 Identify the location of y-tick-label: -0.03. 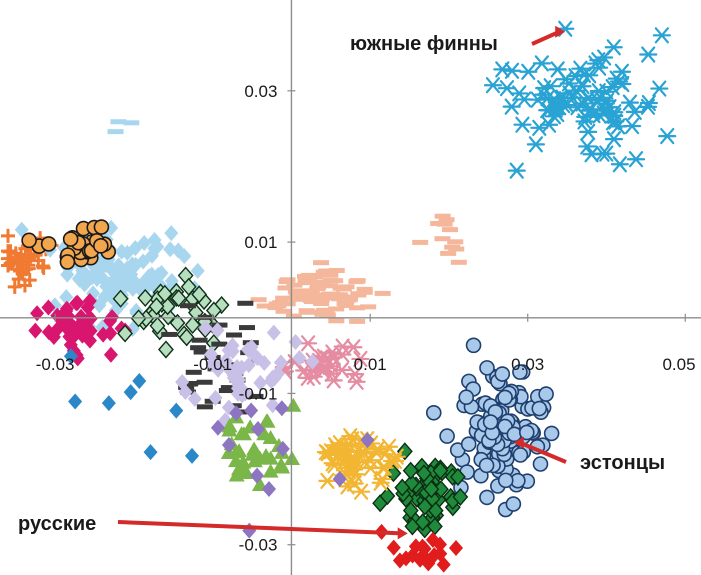
(258, 545).